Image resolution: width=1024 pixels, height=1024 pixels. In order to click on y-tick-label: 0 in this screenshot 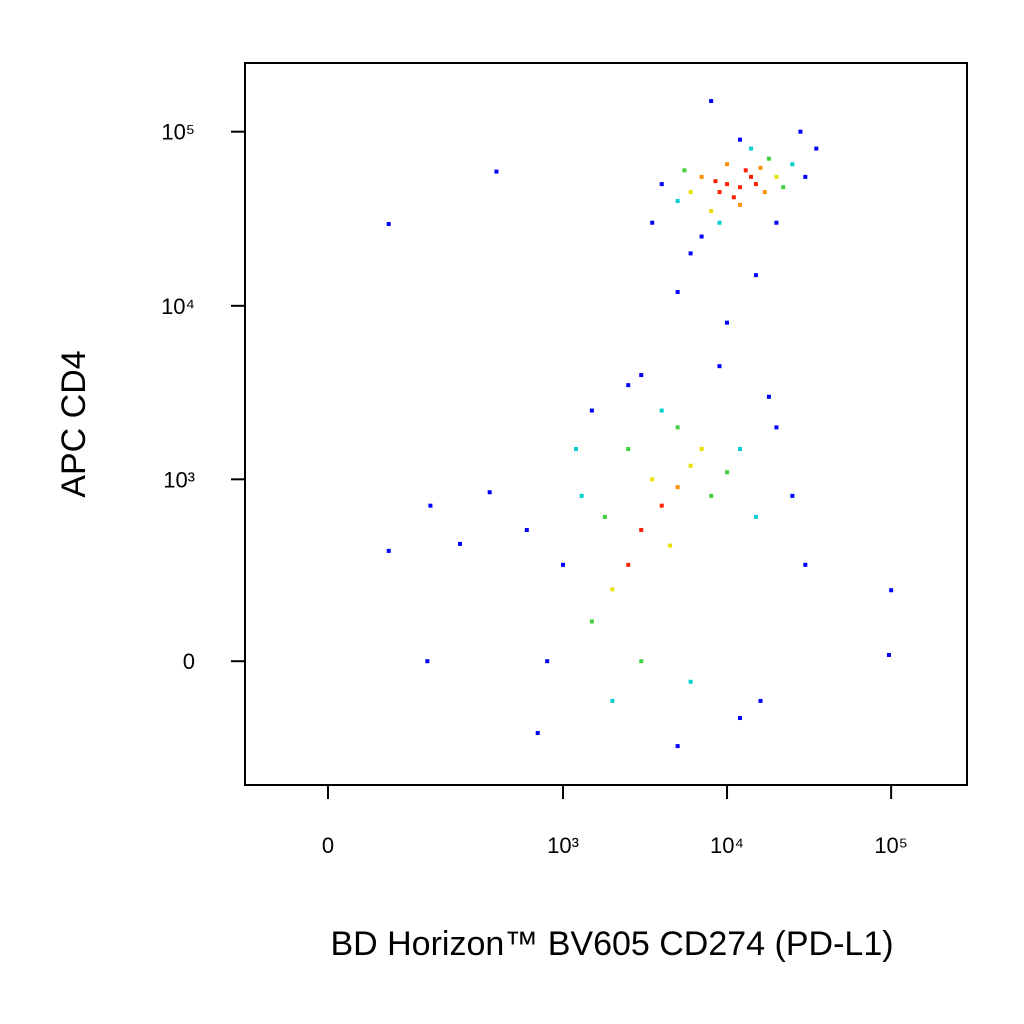, I will do `click(189, 661)`.